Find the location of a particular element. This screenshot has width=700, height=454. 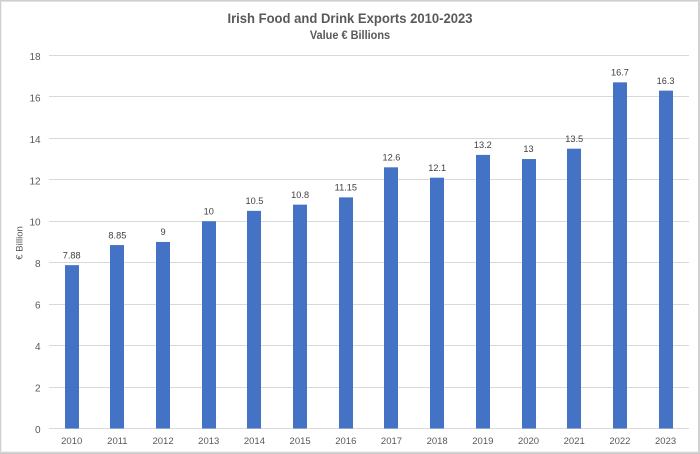

svg-text: 16.7 is located at coordinates (620, 73).